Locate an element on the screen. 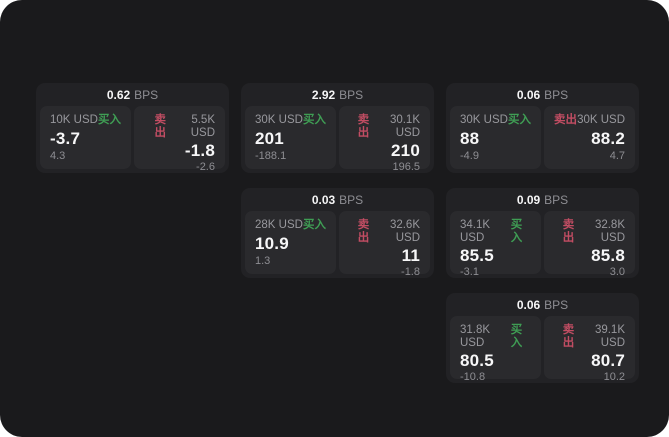  sell-price: 11 is located at coordinates (410, 256).